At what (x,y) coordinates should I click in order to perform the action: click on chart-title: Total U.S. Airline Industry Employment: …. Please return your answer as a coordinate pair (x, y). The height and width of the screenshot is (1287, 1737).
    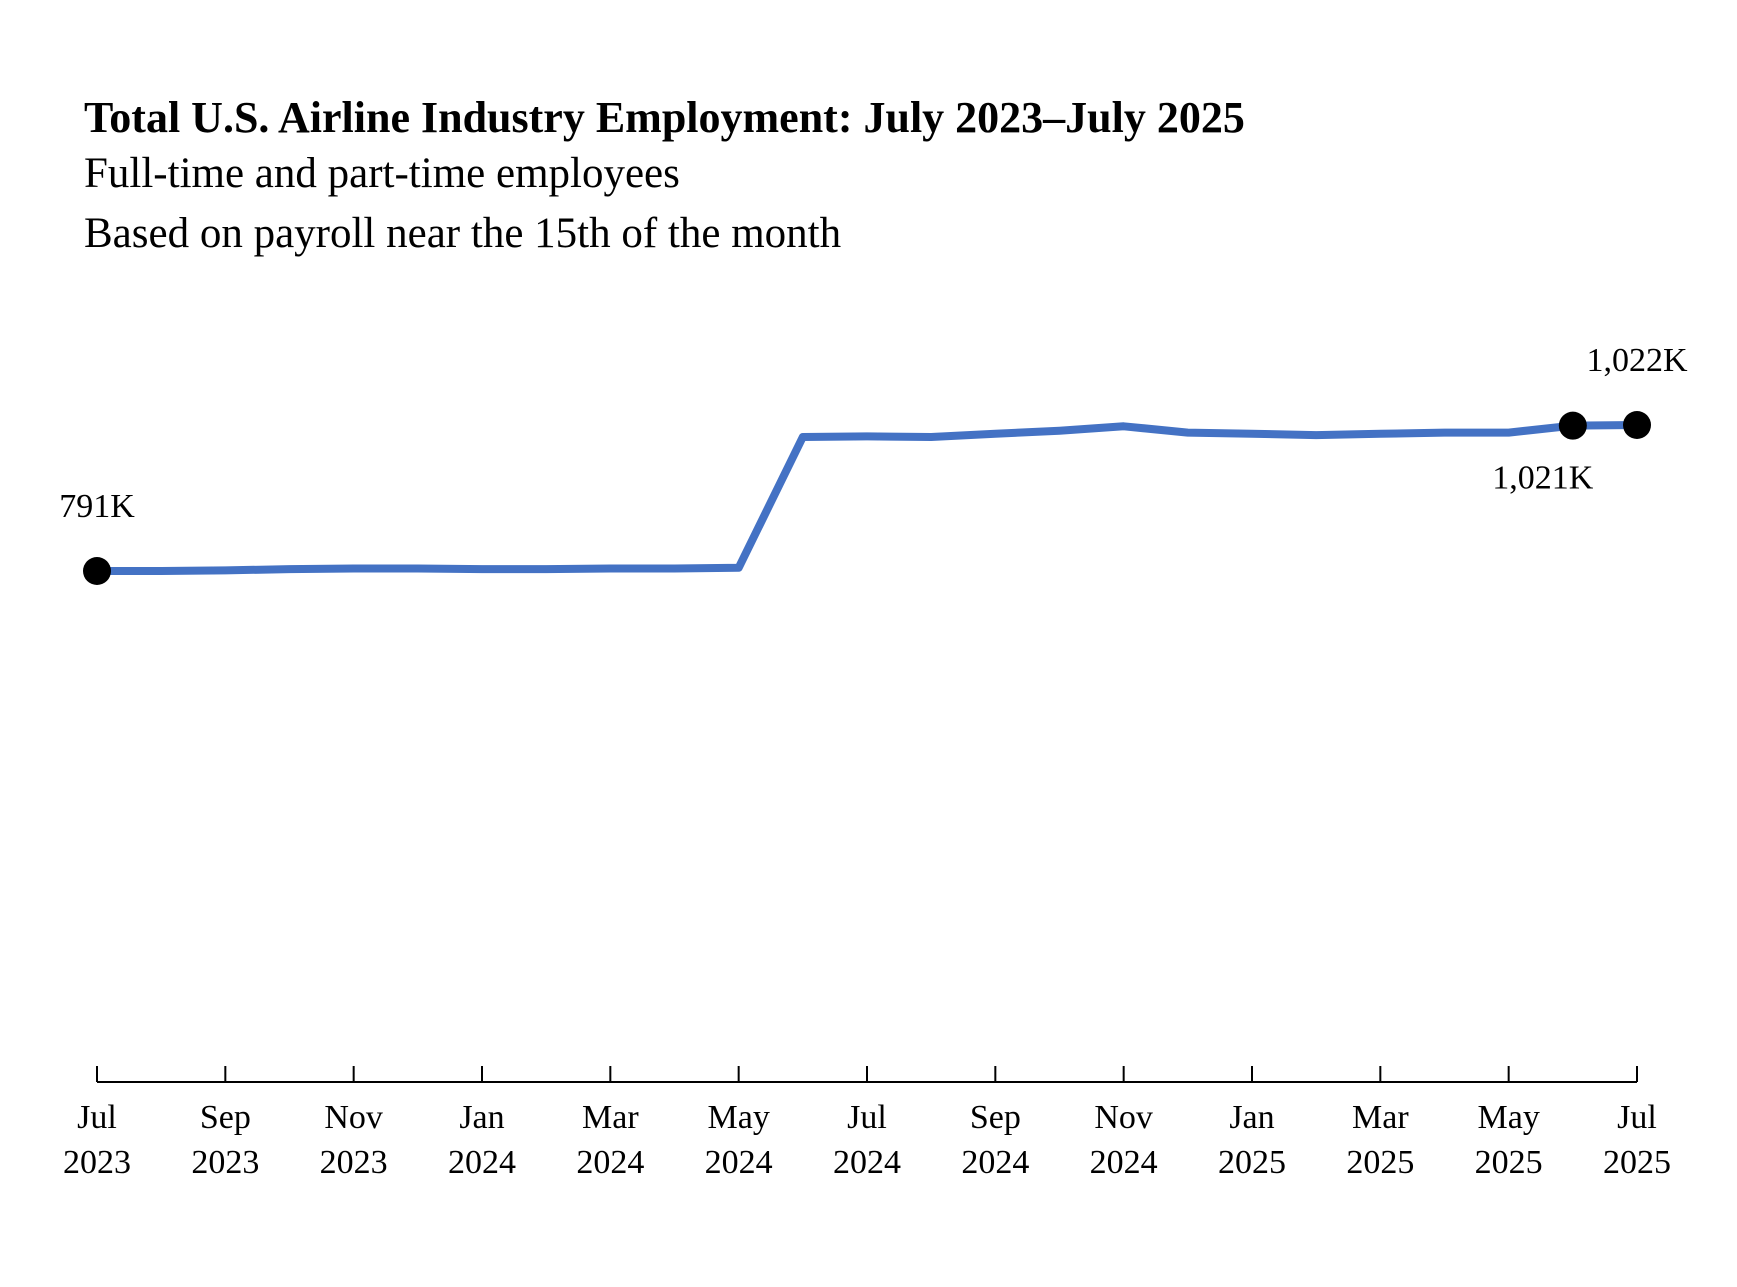
    Looking at the image, I should click on (664, 117).